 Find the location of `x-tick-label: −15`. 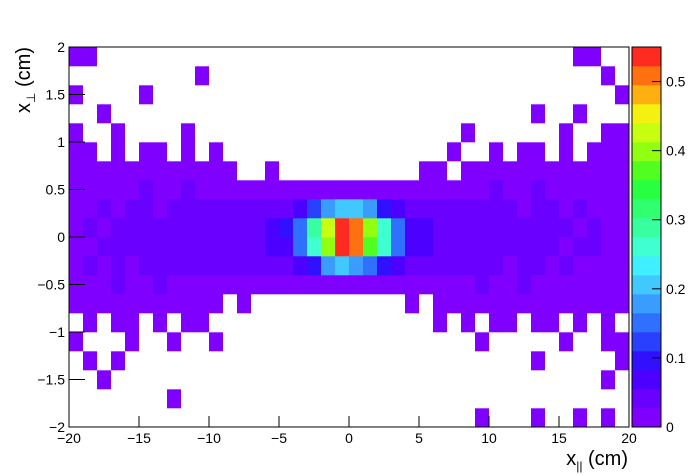

x-tick-label: −15 is located at coordinates (139, 438).